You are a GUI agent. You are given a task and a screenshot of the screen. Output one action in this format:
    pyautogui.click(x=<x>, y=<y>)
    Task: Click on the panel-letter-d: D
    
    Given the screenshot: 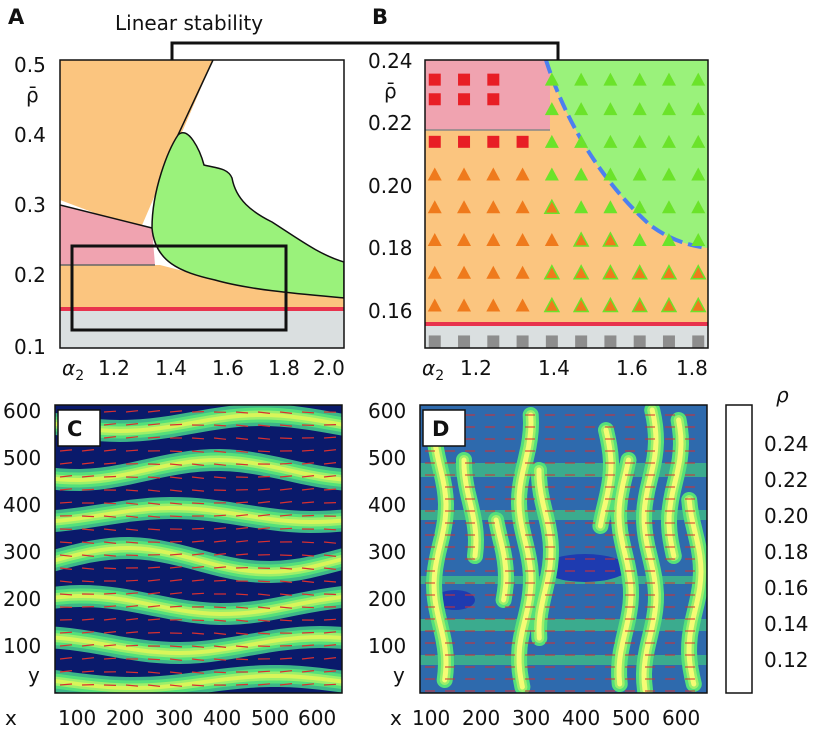 What is the action you would take?
    pyautogui.click(x=440, y=429)
    